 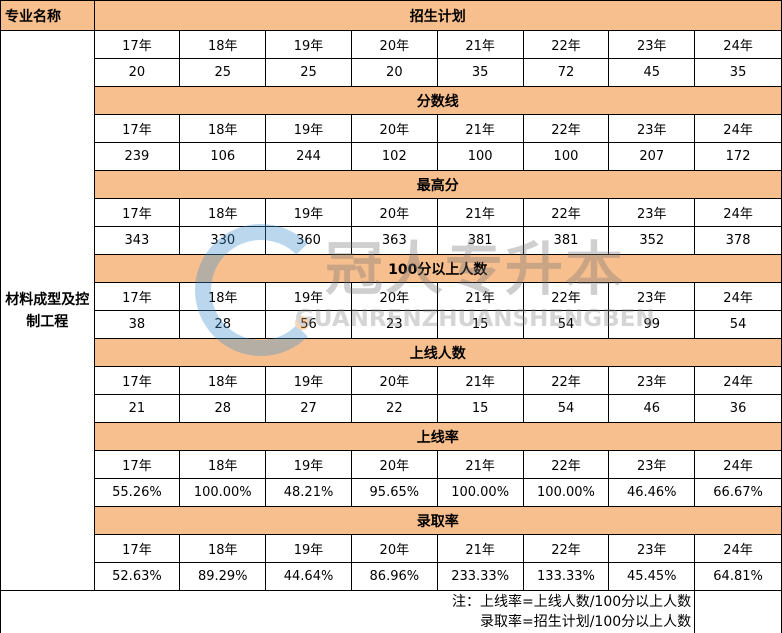 What do you see at coordinates (223, 576) in the screenshot?
I see `value-cell: 89.29%` at bounding box center [223, 576].